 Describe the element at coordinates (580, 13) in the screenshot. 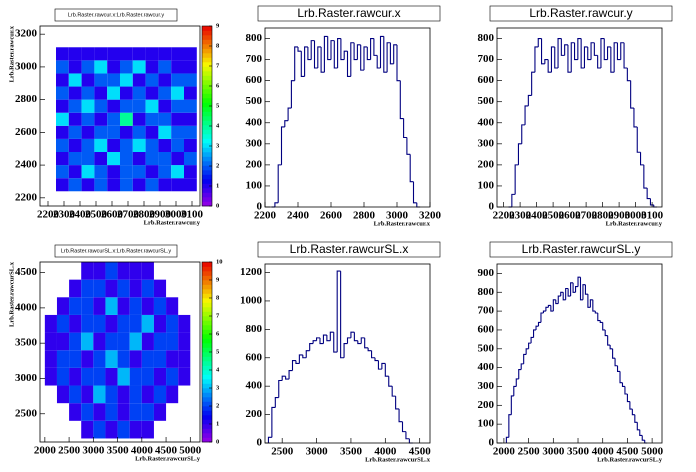

I see `chart-title: Lrb.Raster.rawcur.y` at that location.